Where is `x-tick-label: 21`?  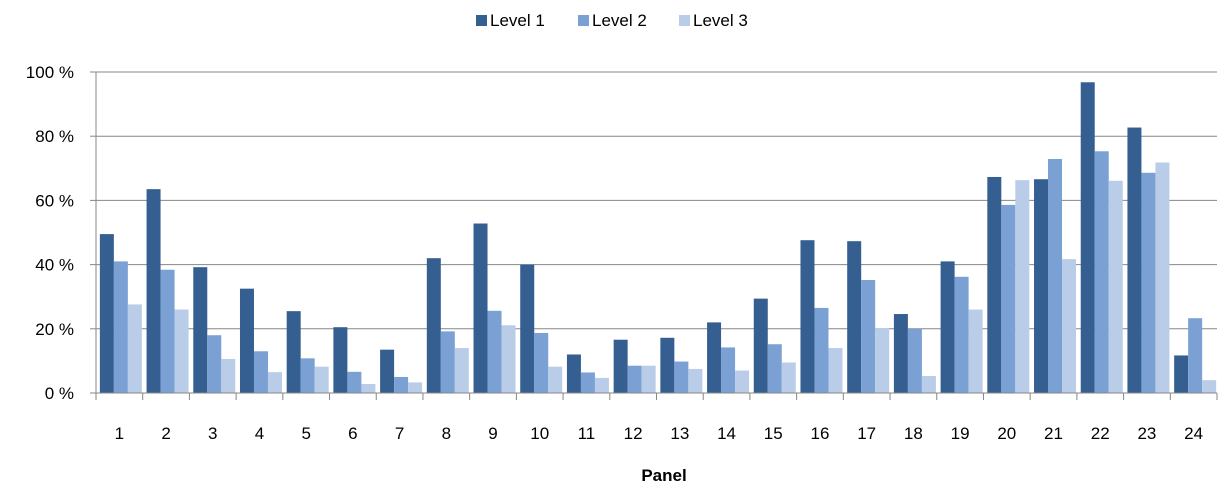
x-tick-label: 21 is located at coordinates (1053, 433).